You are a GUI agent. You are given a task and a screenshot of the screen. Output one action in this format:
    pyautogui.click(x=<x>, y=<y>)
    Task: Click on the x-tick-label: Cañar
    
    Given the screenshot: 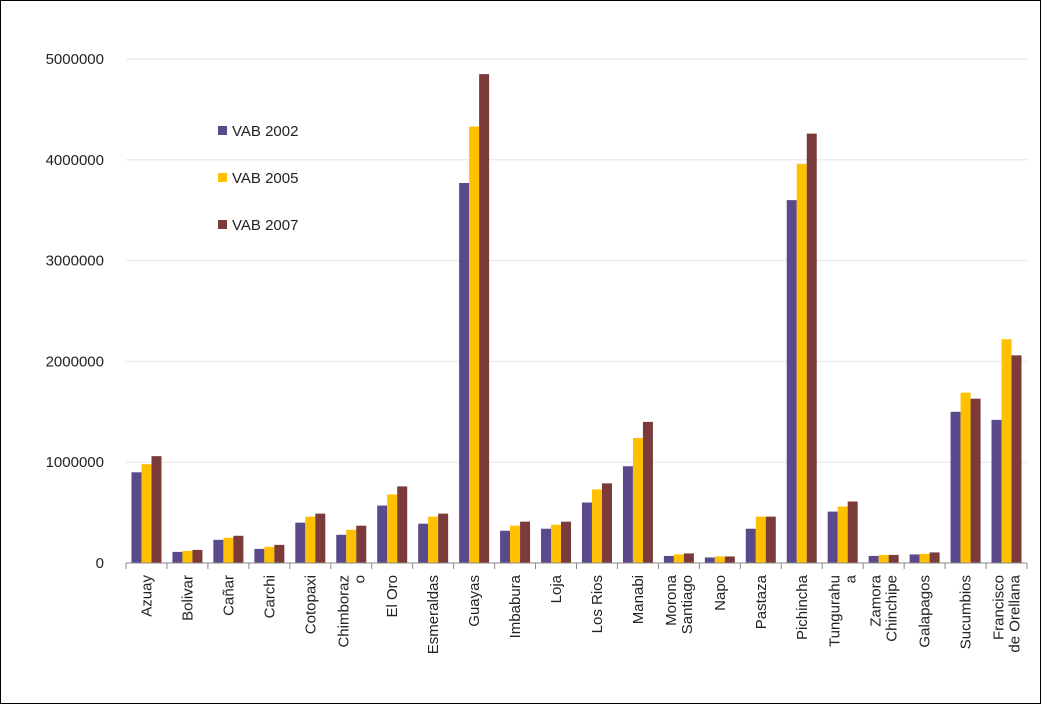 What is the action you would take?
    pyautogui.click(x=228, y=595)
    